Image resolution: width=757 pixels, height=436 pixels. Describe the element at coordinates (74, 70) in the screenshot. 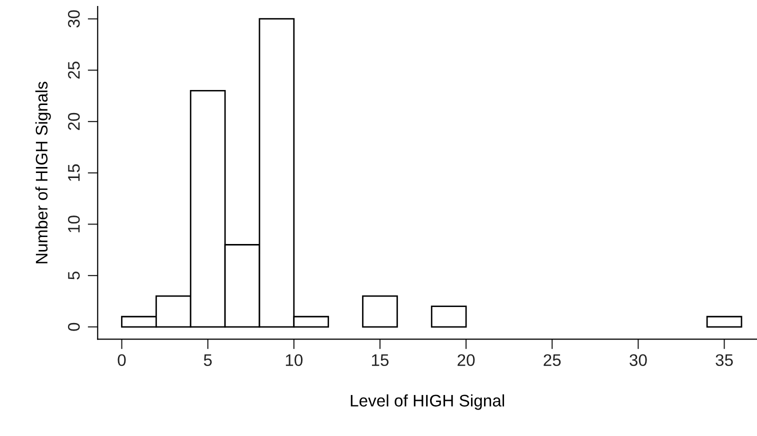

I see `y-tick-label: 25` at that location.